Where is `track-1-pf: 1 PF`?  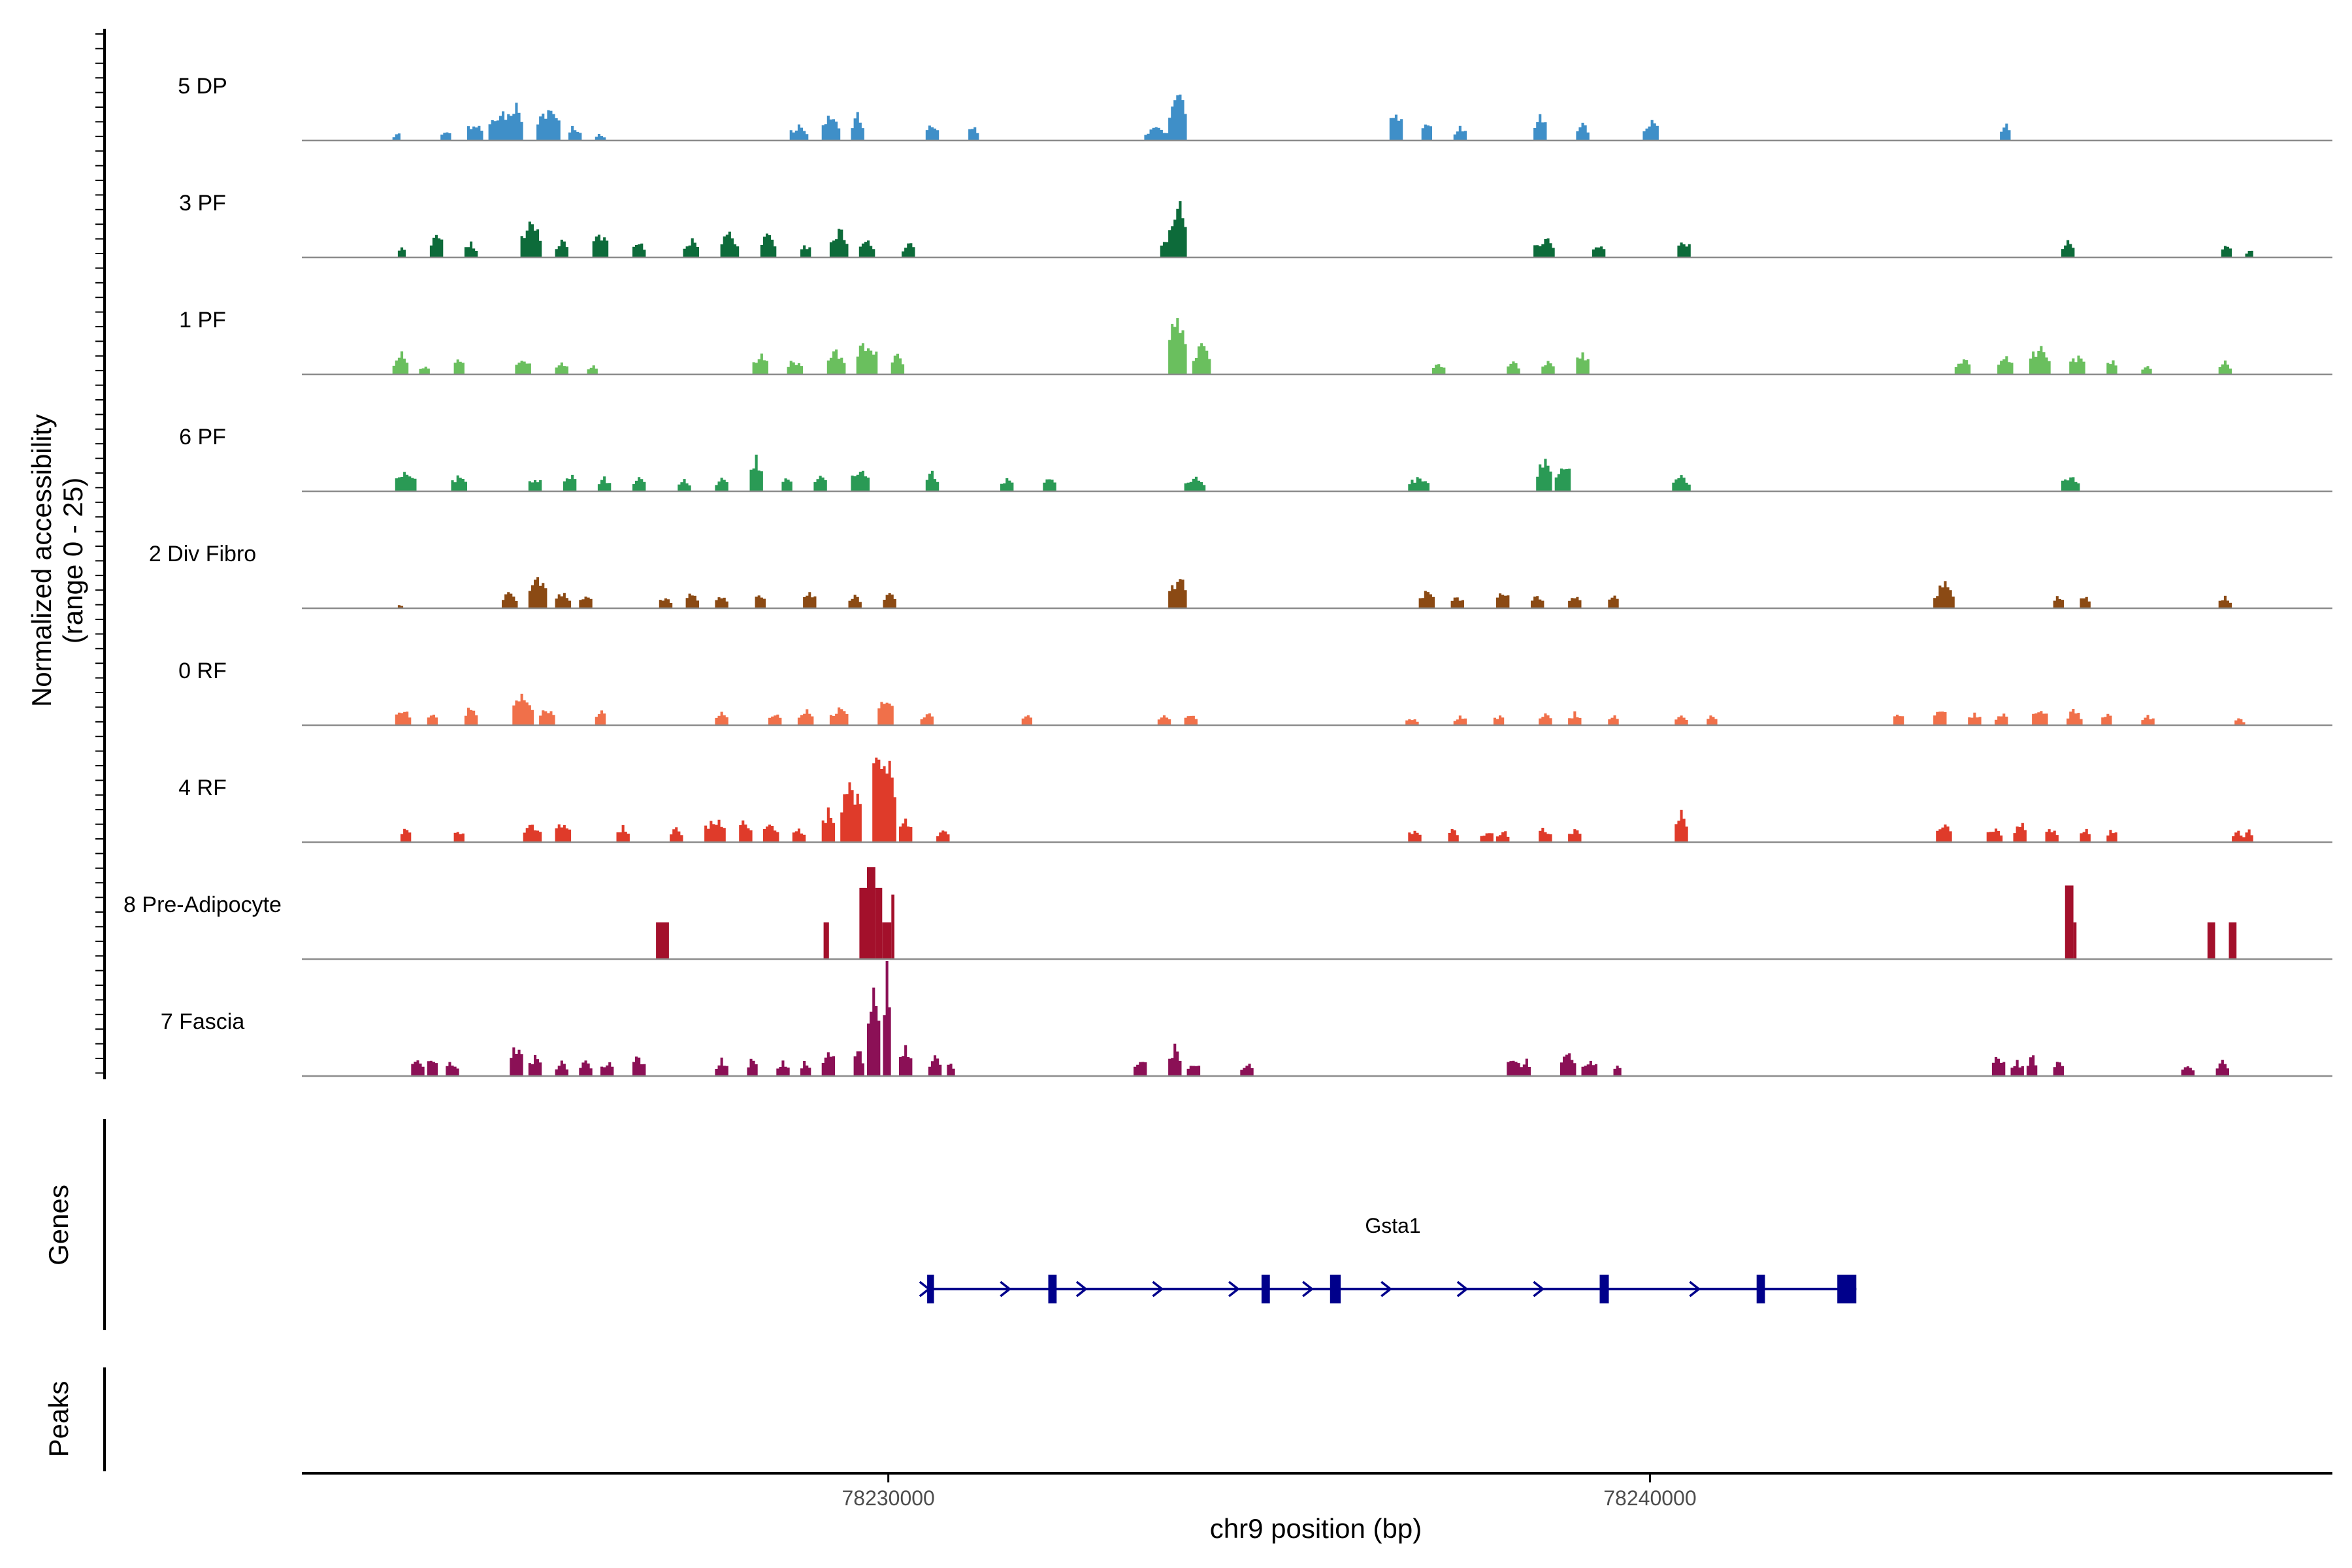 track-1-pf: 1 PF is located at coordinates (1256, 342).